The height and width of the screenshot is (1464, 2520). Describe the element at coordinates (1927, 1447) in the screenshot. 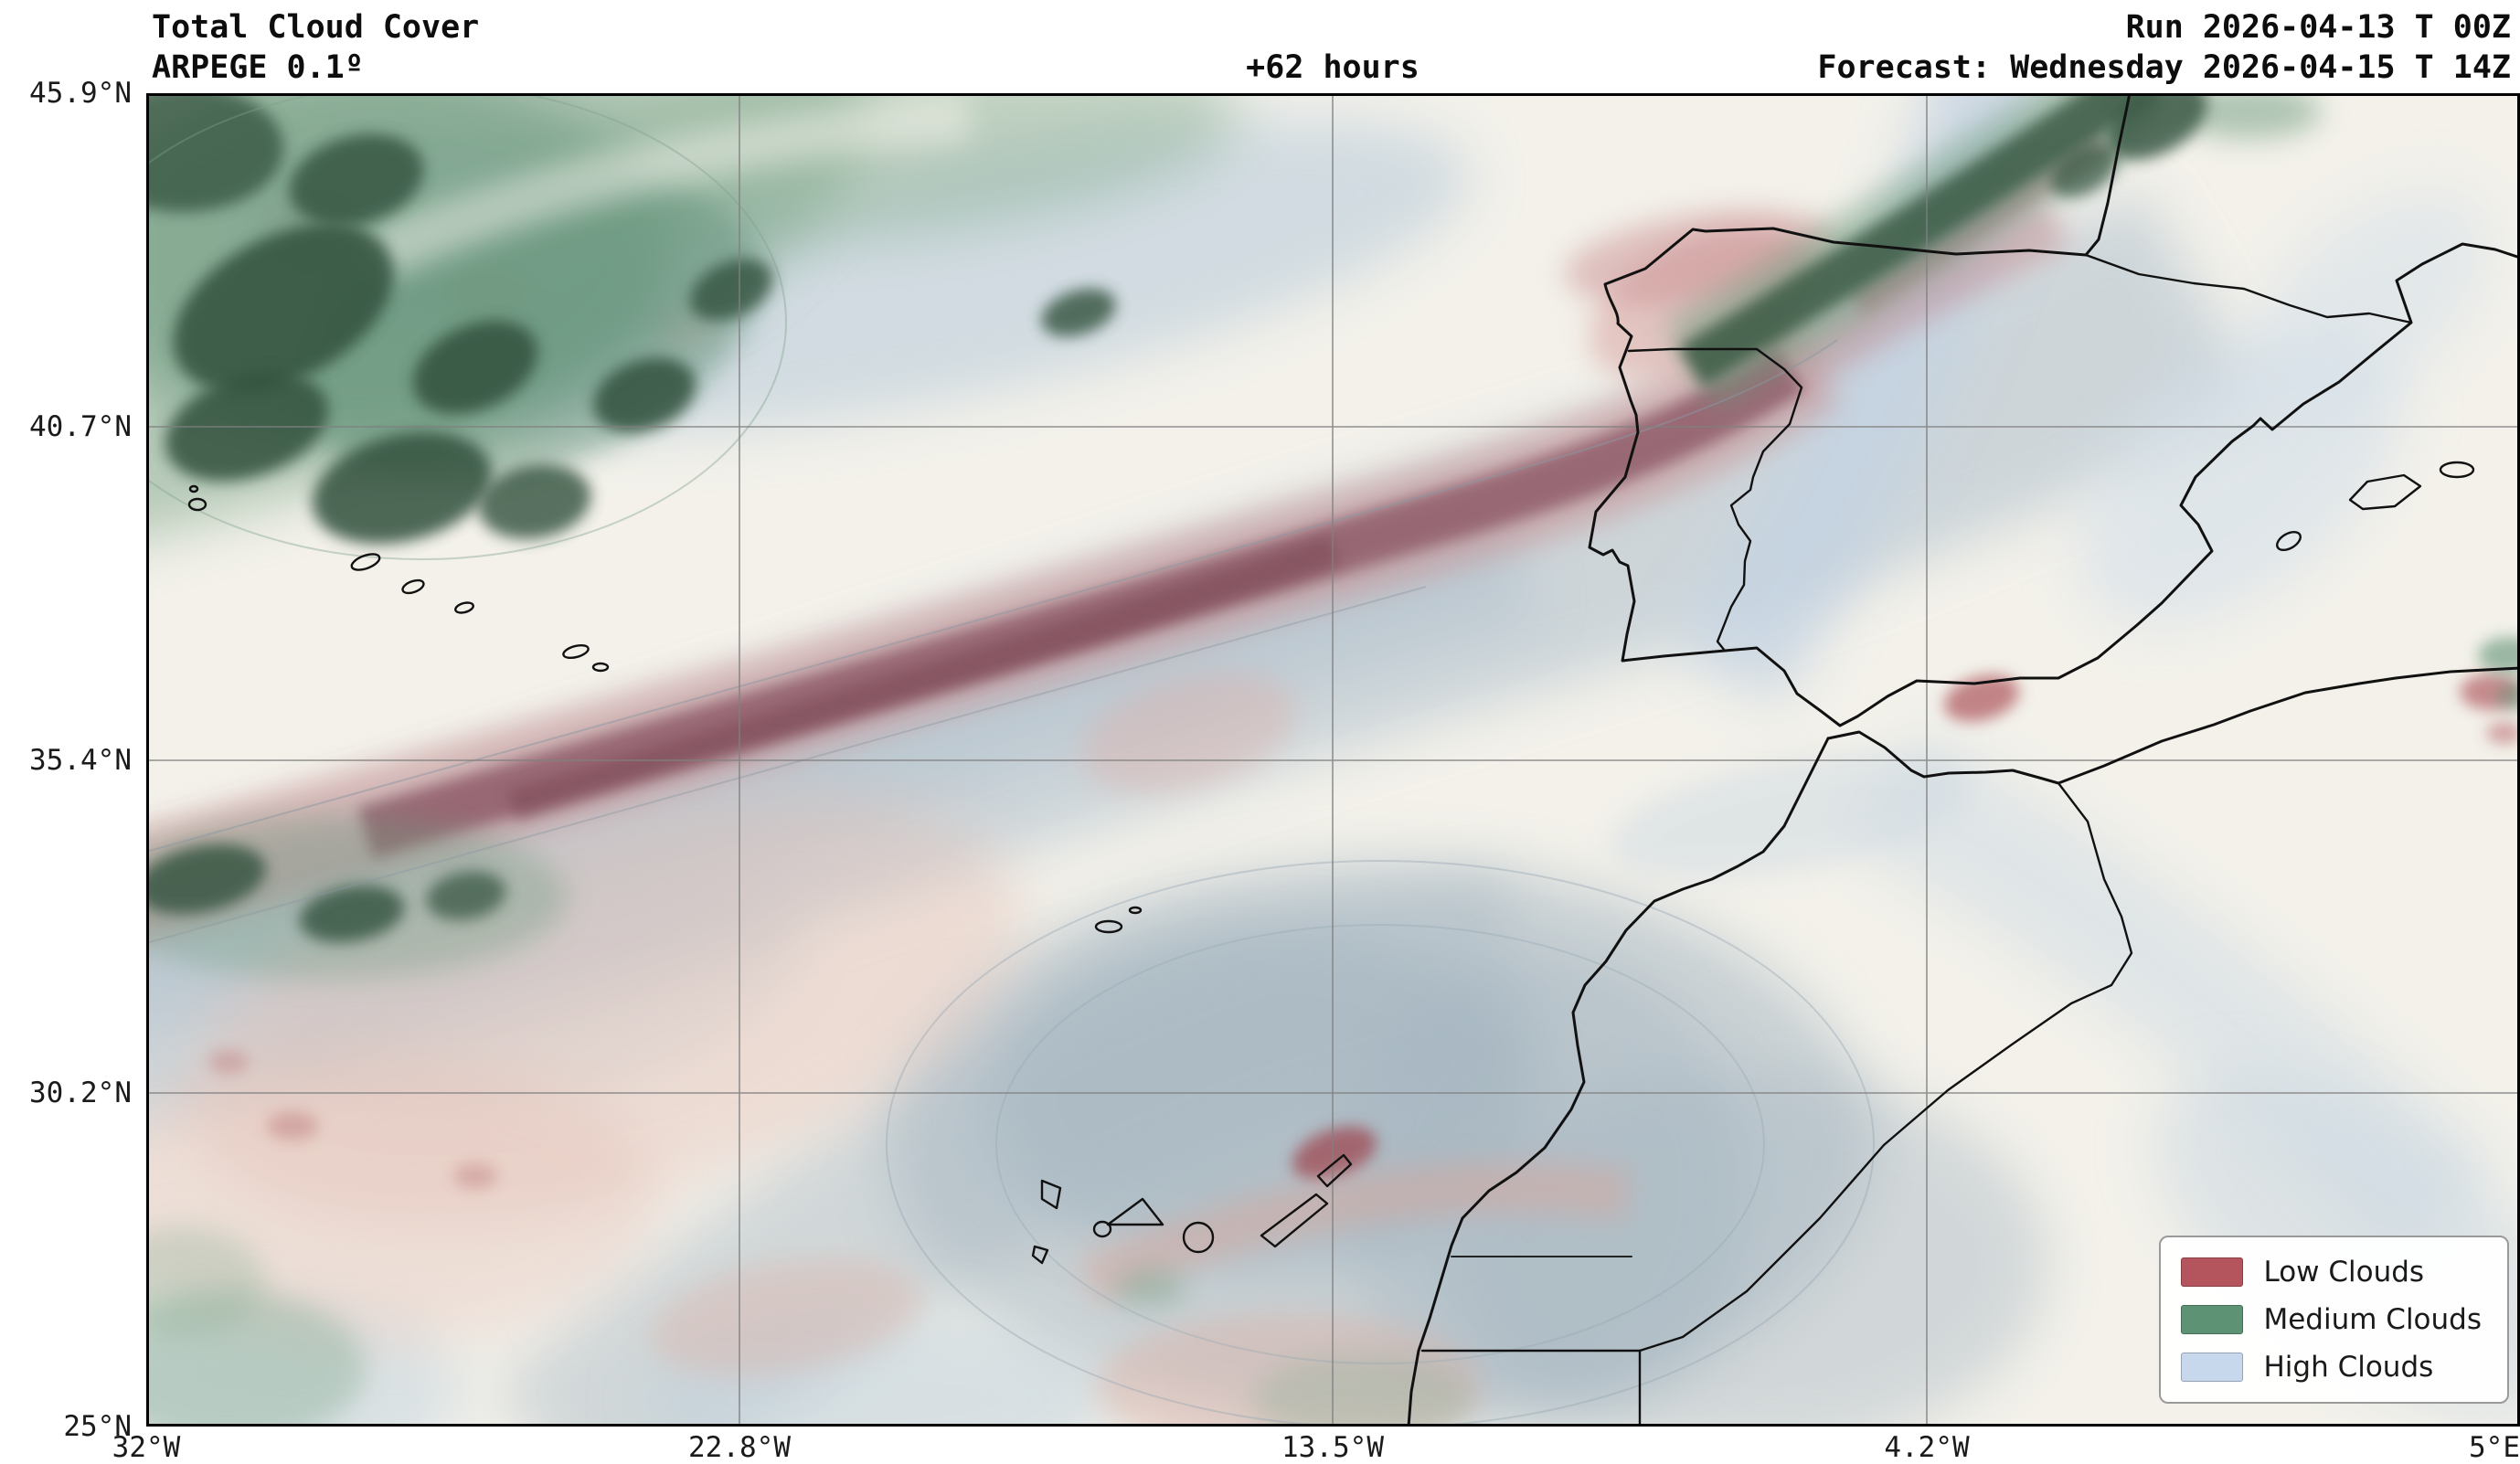

I see `lon-tick-3: 4.2°W` at that location.